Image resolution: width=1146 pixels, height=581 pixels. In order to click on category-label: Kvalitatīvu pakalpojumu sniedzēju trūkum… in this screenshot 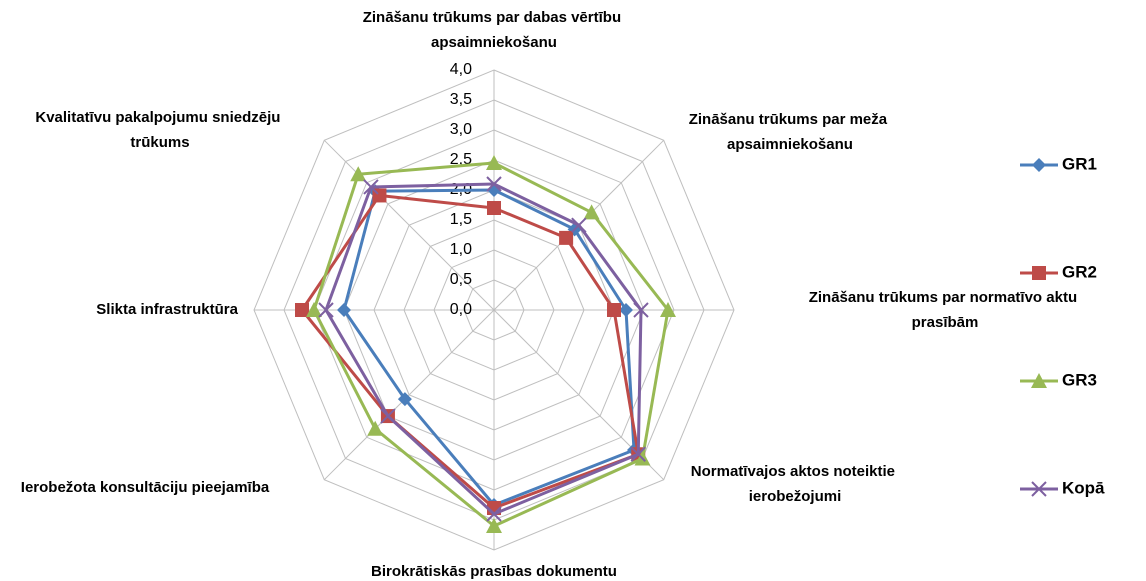, I will do `click(159, 130)`.